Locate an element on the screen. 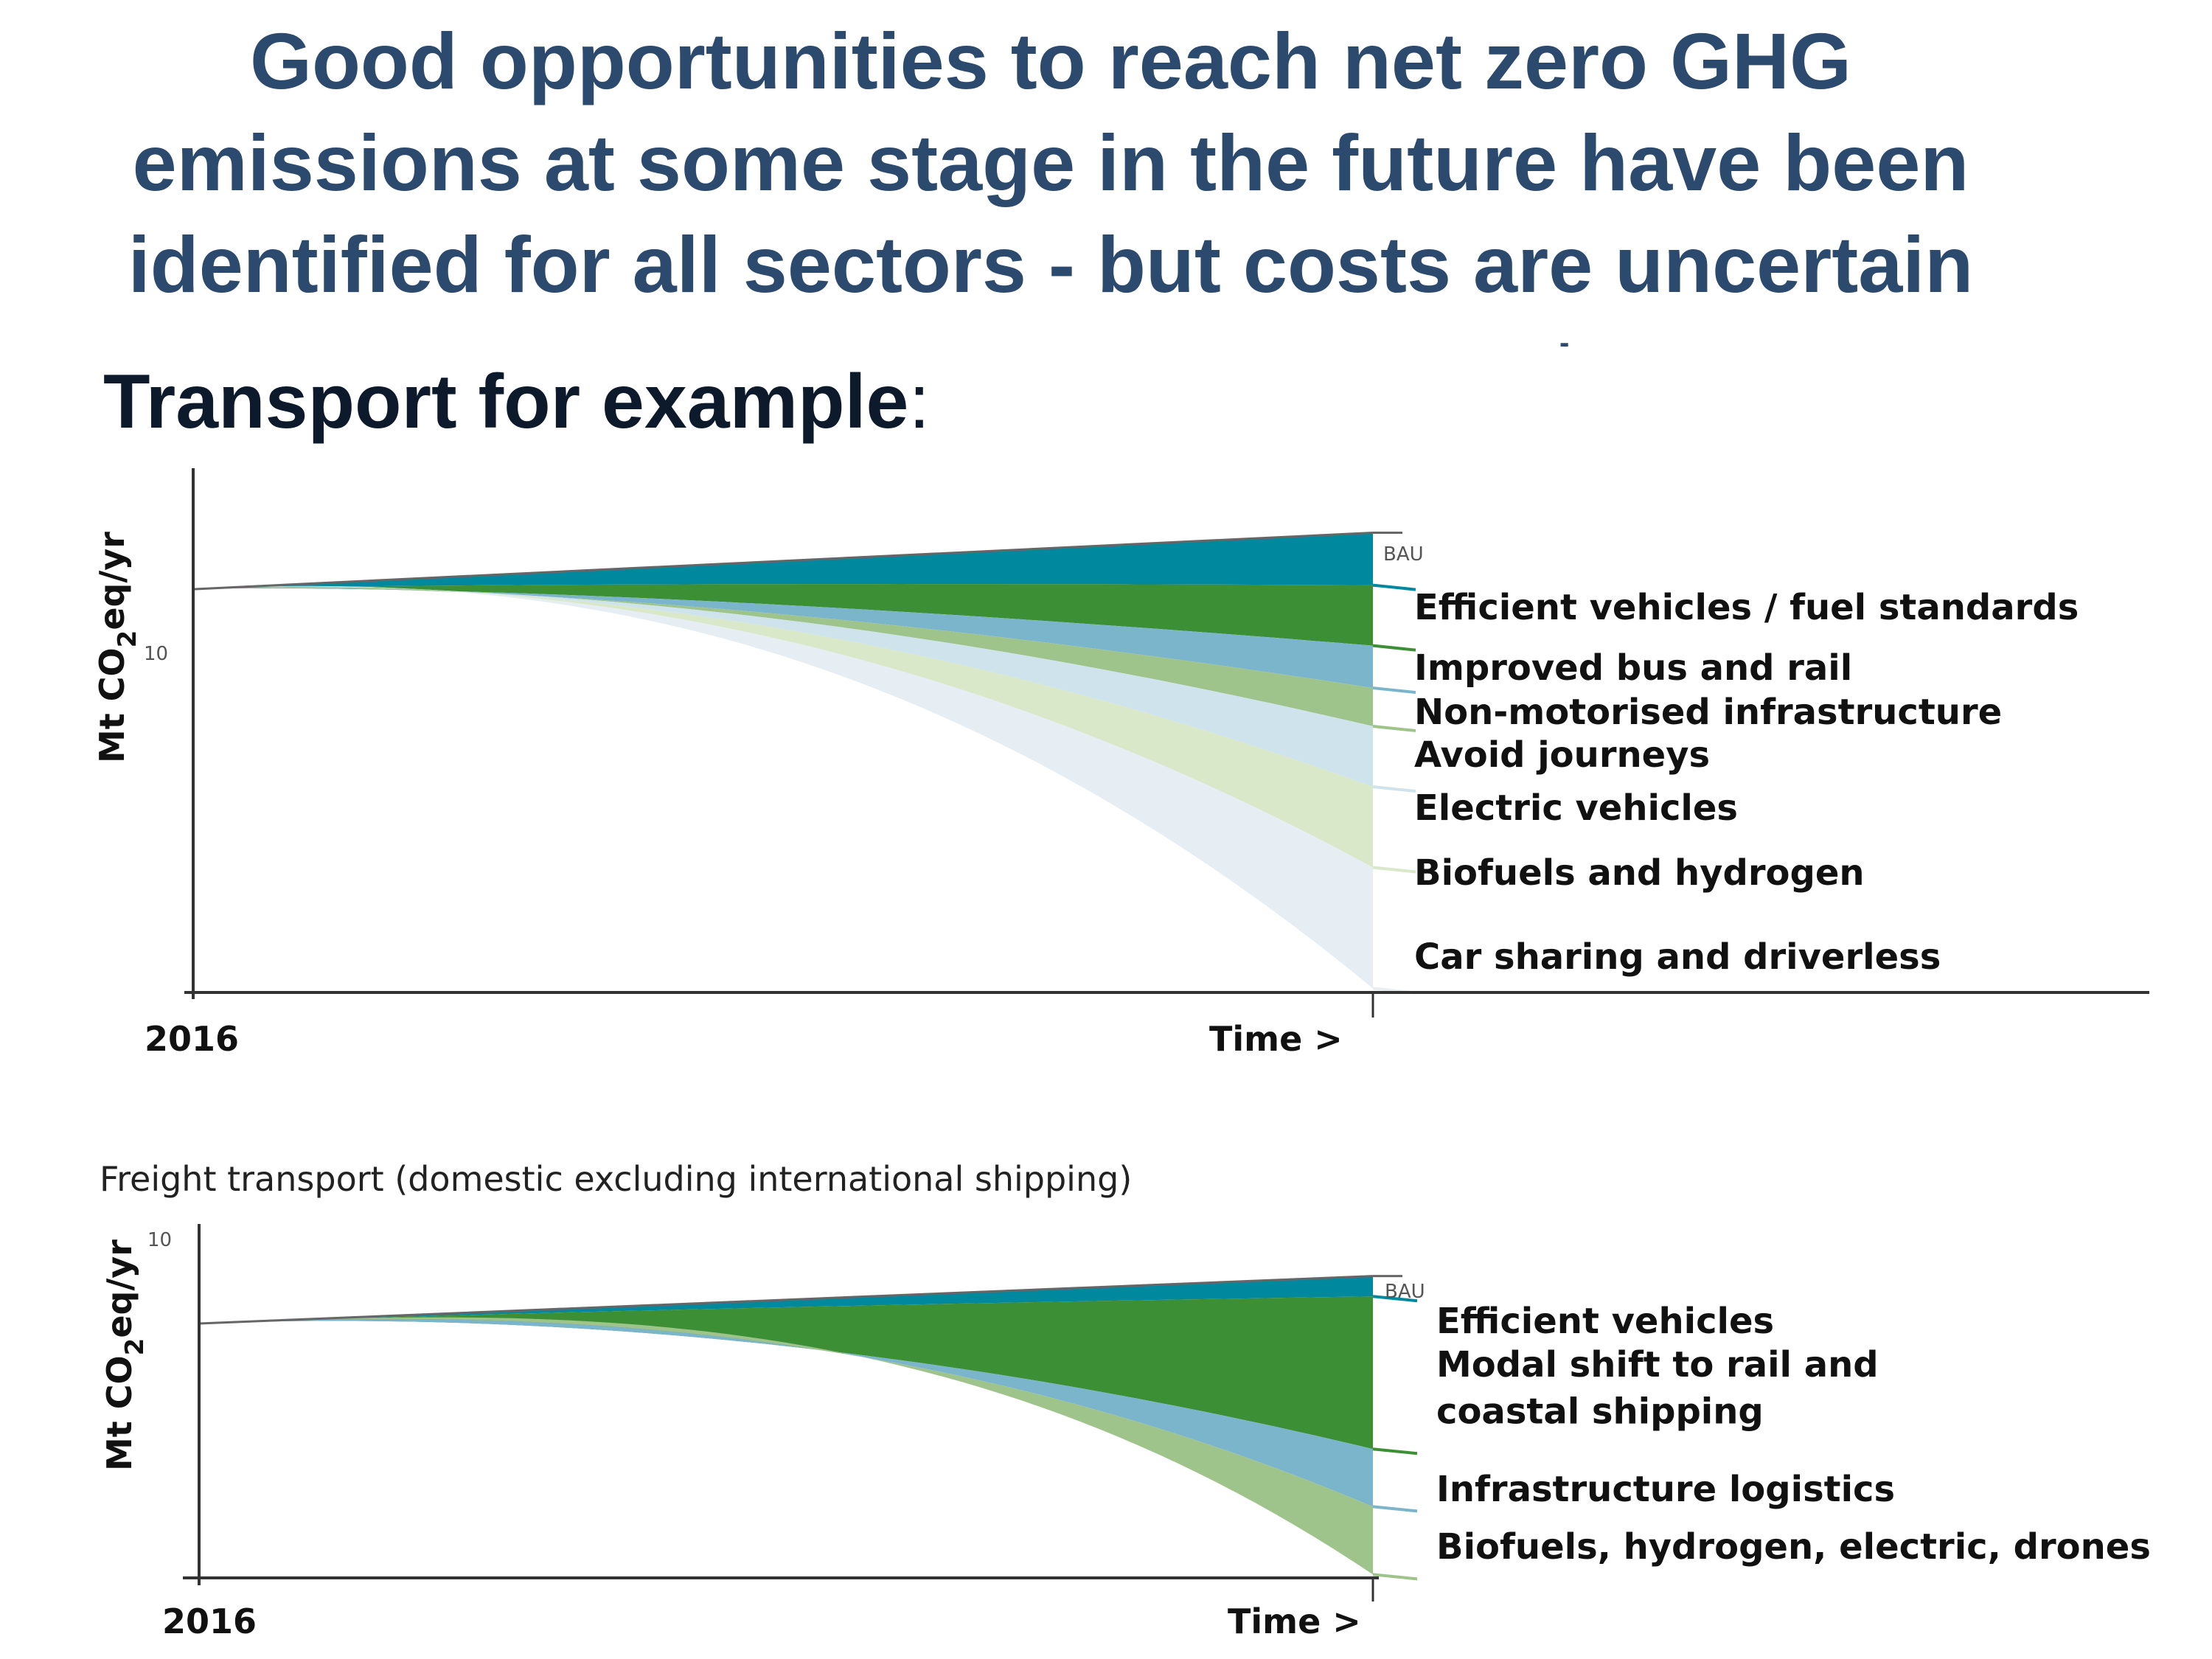 This screenshot has width=2212, height=1659. transport-tick-electric-vehicles is located at coordinates (1394, 789).